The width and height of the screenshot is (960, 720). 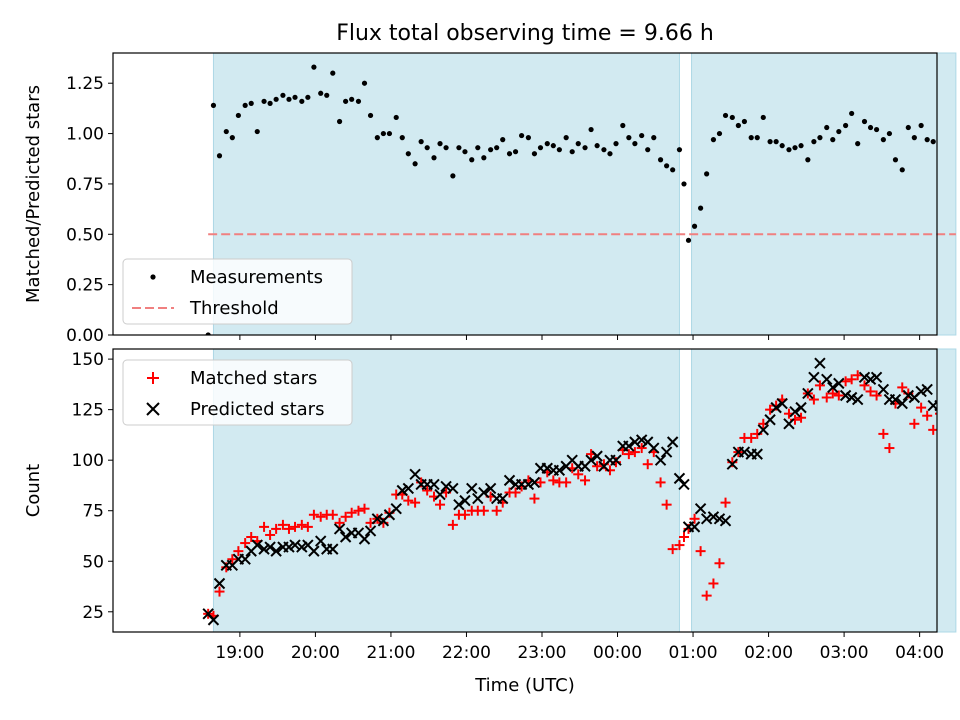 What do you see at coordinates (693, 653) in the screenshot?
I see `x-tick-label: 01:00` at bounding box center [693, 653].